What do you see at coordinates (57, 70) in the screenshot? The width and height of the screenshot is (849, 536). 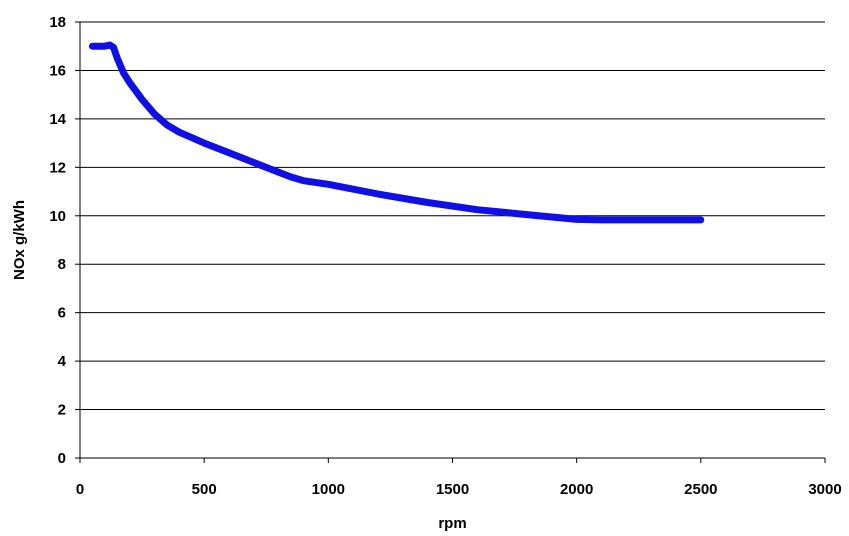 I see `y-tick-label-16: 16` at bounding box center [57, 70].